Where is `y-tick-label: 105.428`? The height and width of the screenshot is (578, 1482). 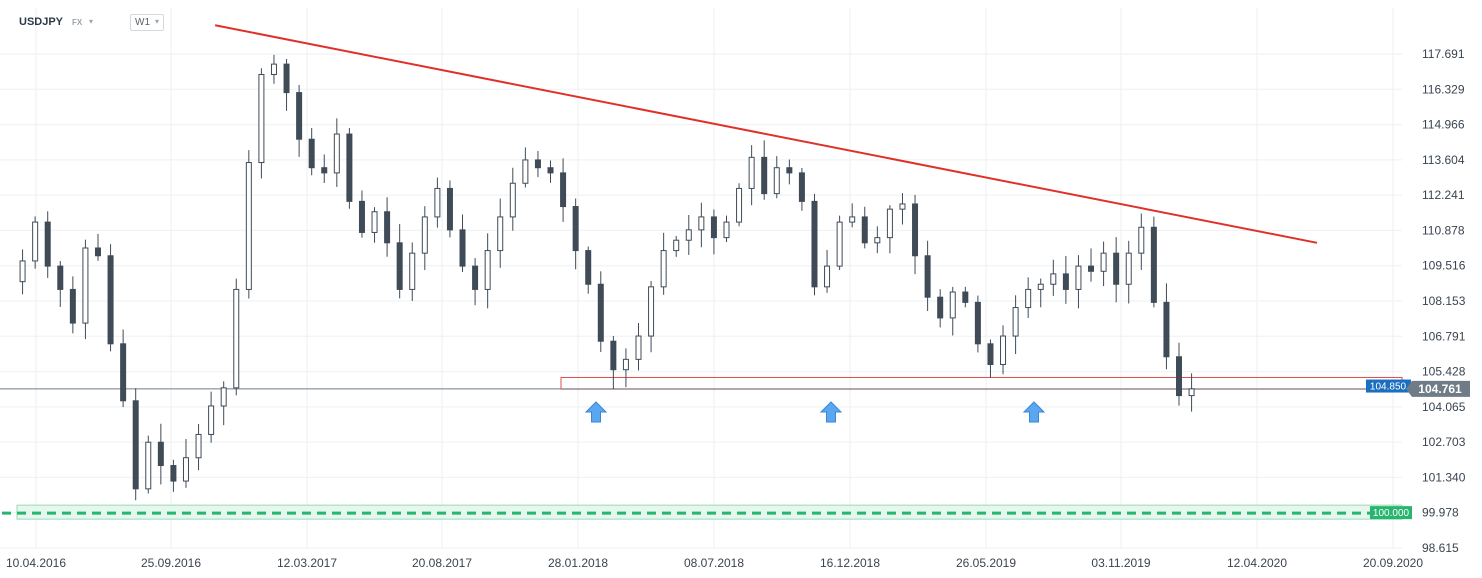 y-tick-label: 105.428 is located at coordinates (1444, 372).